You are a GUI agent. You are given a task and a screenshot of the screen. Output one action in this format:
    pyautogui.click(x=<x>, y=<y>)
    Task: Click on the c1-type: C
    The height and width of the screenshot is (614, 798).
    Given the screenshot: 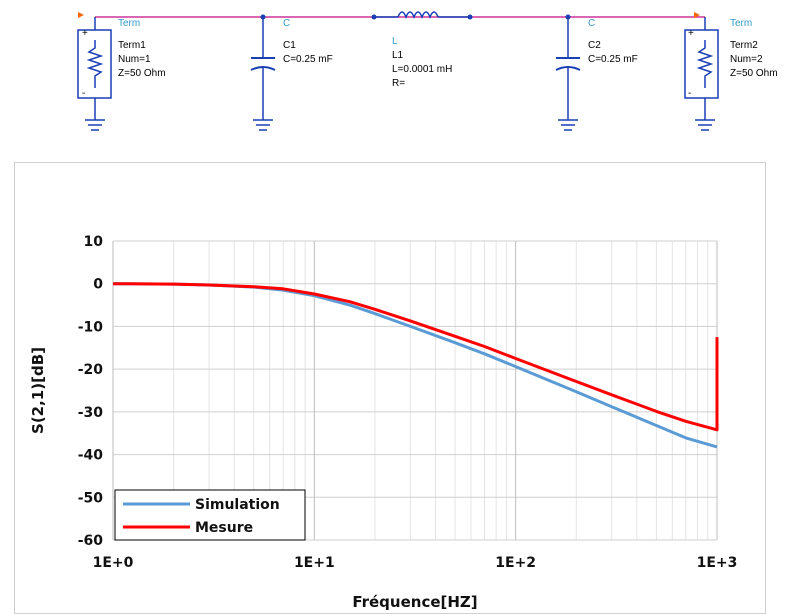 What is the action you would take?
    pyautogui.click(x=286, y=23)
    